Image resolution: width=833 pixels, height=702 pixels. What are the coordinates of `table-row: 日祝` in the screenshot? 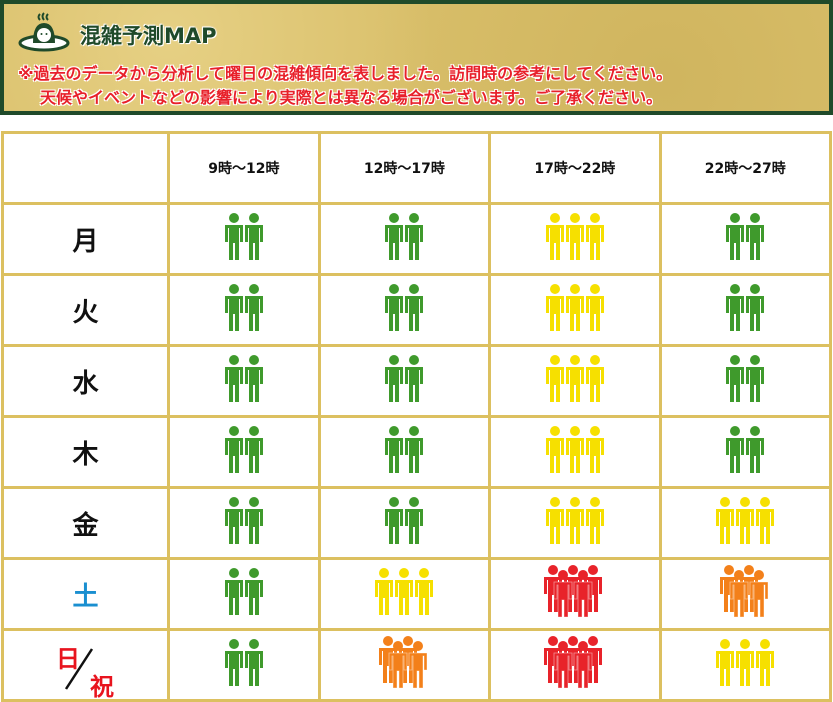 It's located at (417, 665).